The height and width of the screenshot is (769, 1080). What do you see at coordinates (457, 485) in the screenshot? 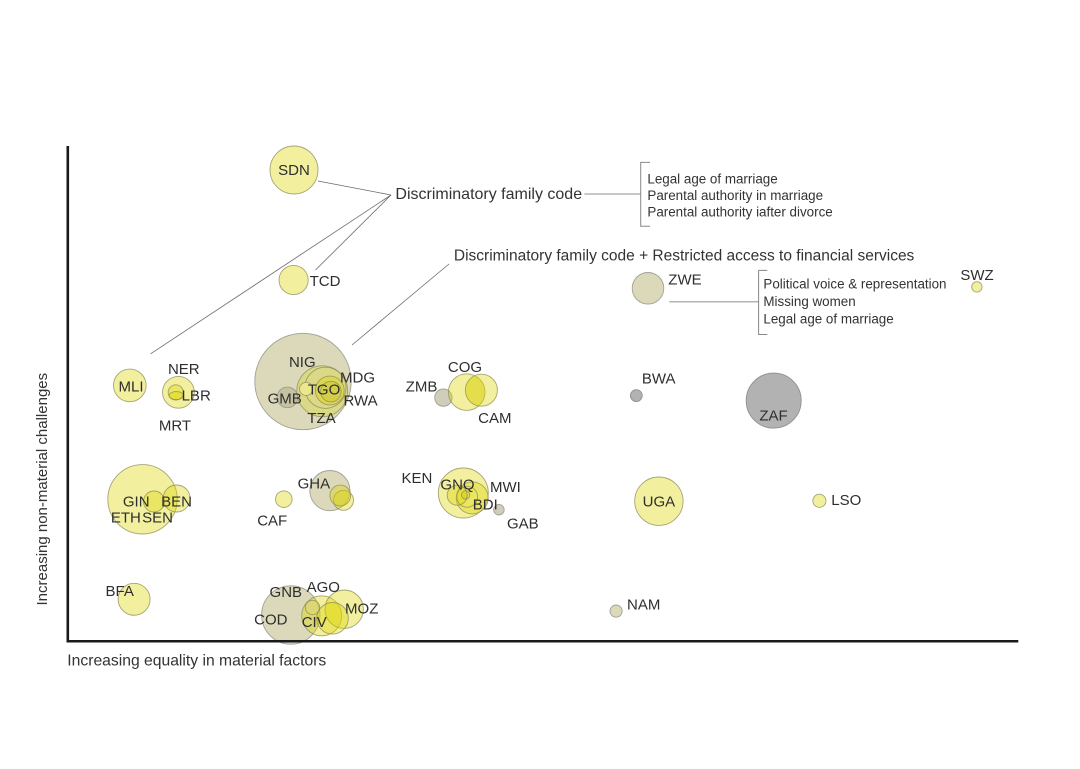
I see `svg-text: GNQ` at bounding box center [457, 485].